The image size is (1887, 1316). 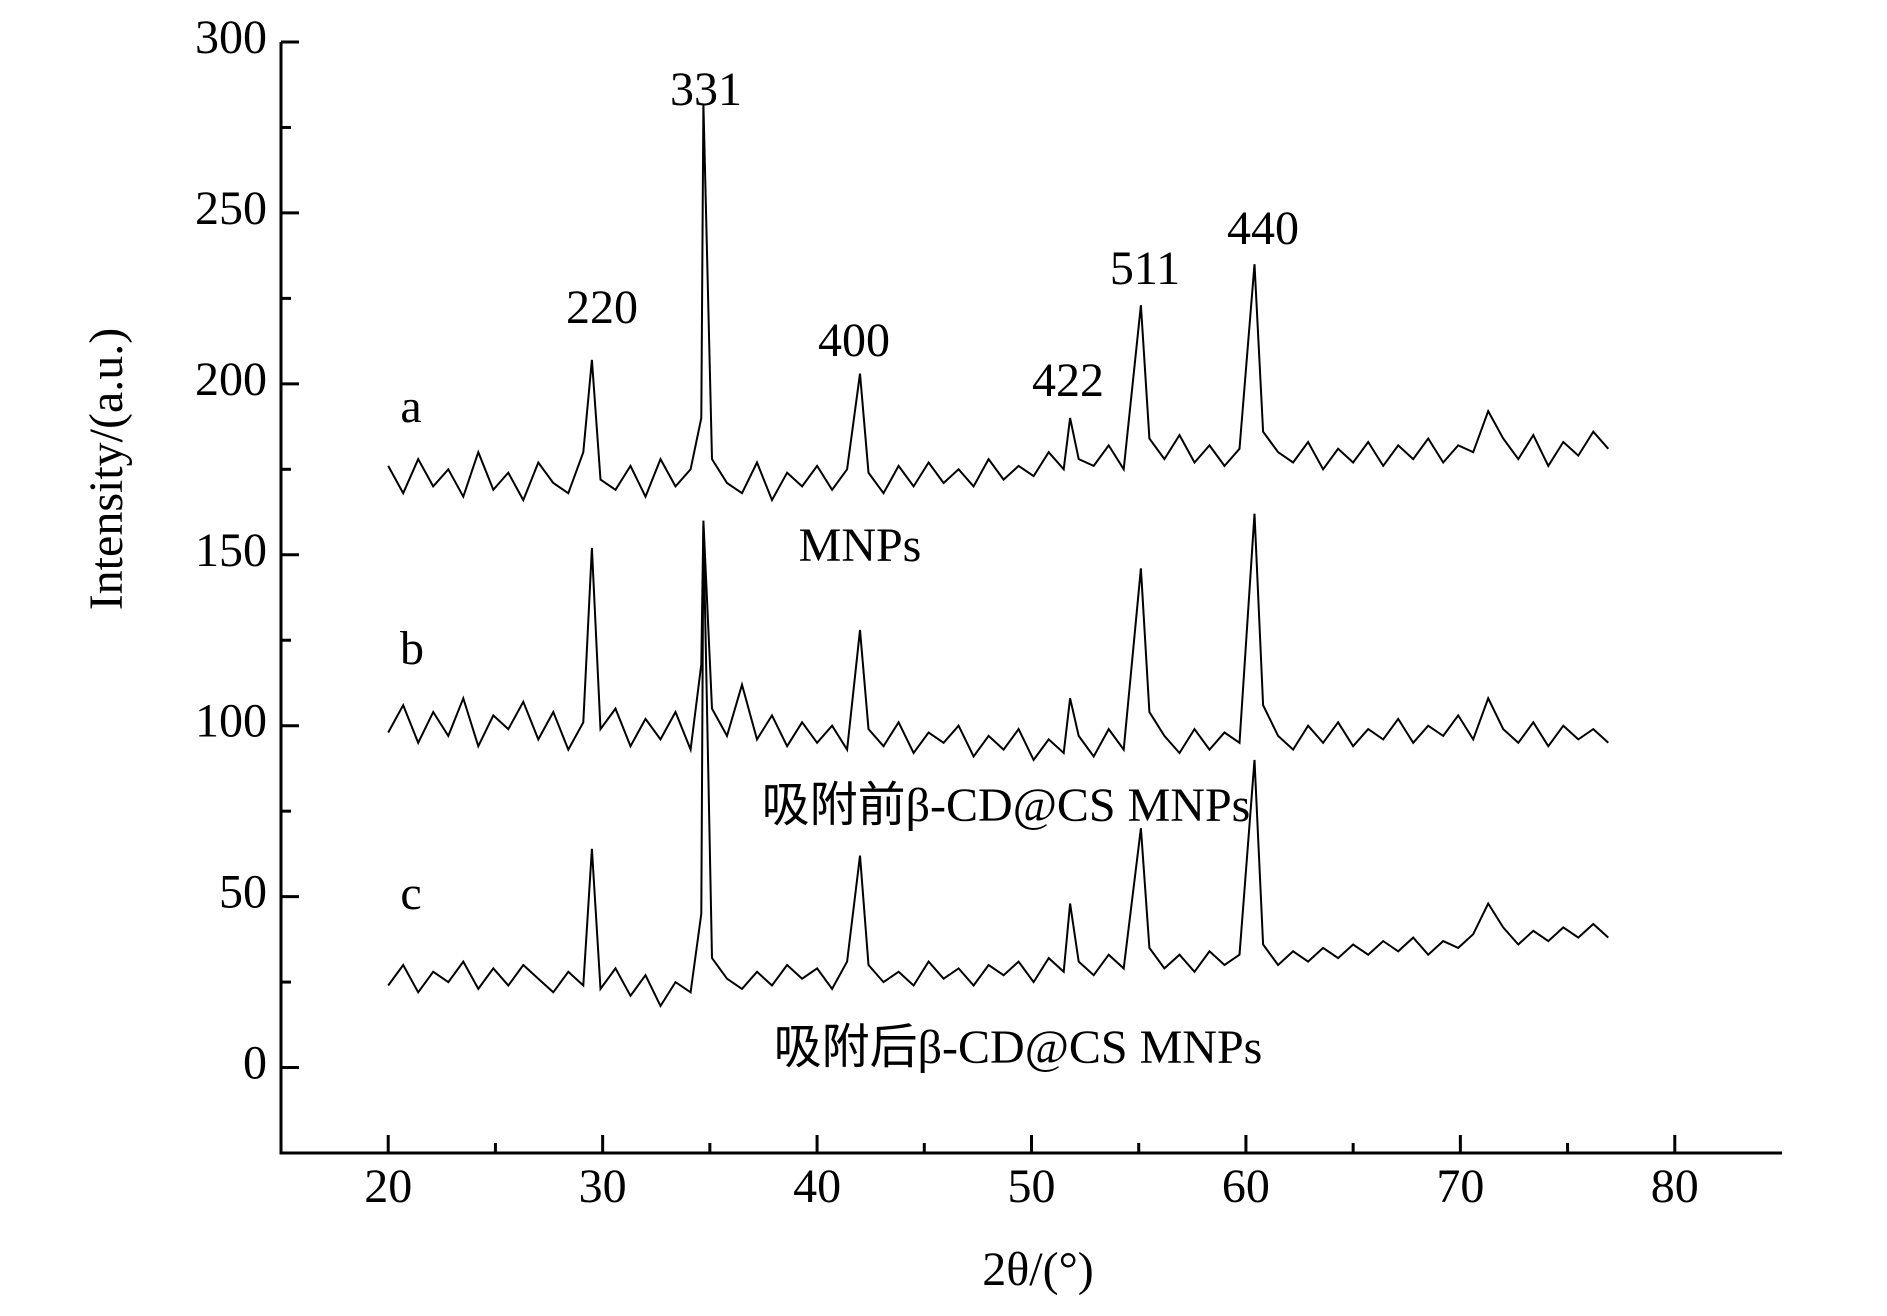 I want to click on annotation: 440, so click(x=1263, y=228).